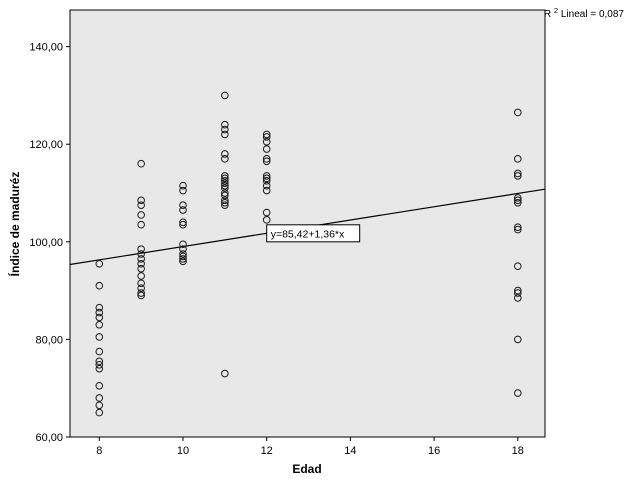  I want to click on x-tick-label: 10, so click(183, 451).